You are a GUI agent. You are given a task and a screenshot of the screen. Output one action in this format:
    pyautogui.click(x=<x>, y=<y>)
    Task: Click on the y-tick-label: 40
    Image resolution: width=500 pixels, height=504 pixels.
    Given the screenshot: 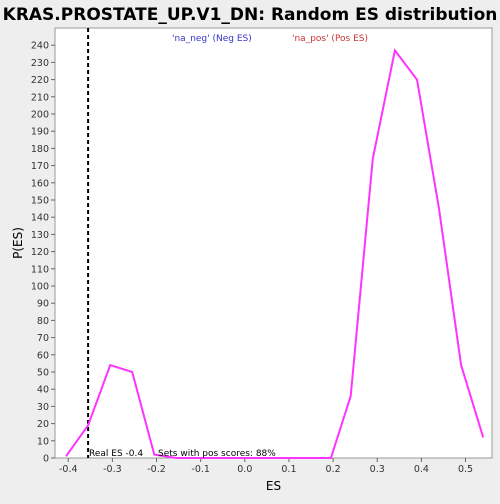 What is the action you would take?
    pyautogui.click(x=43, y=390)
    